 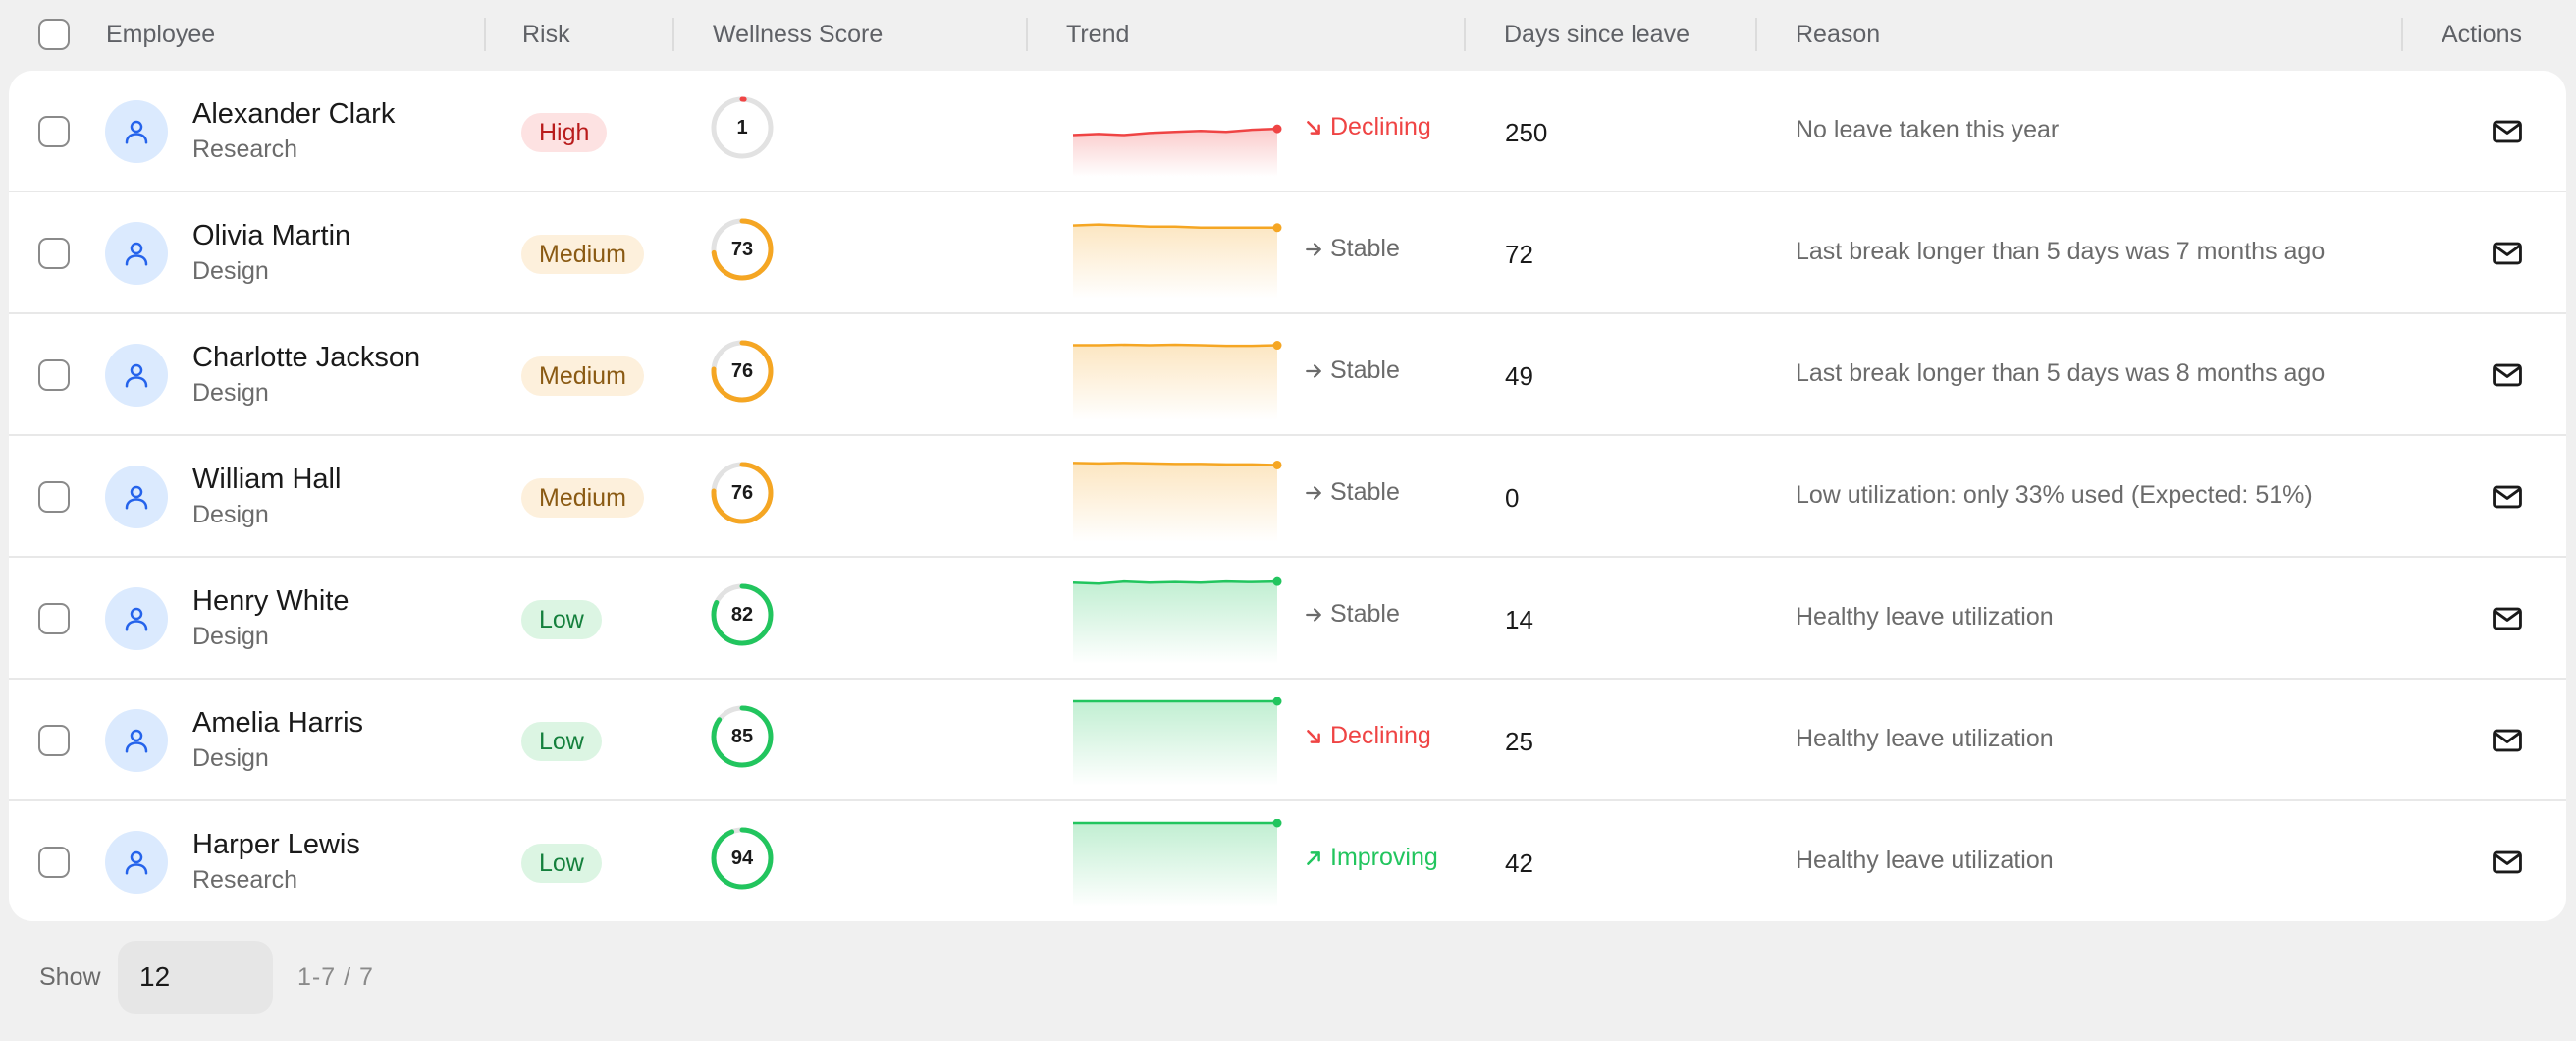 What do you see at coordinates (306, 357) in the screenshot?
I see `employee-name: Charlotte Jackson` at bounding box center [306, 357].